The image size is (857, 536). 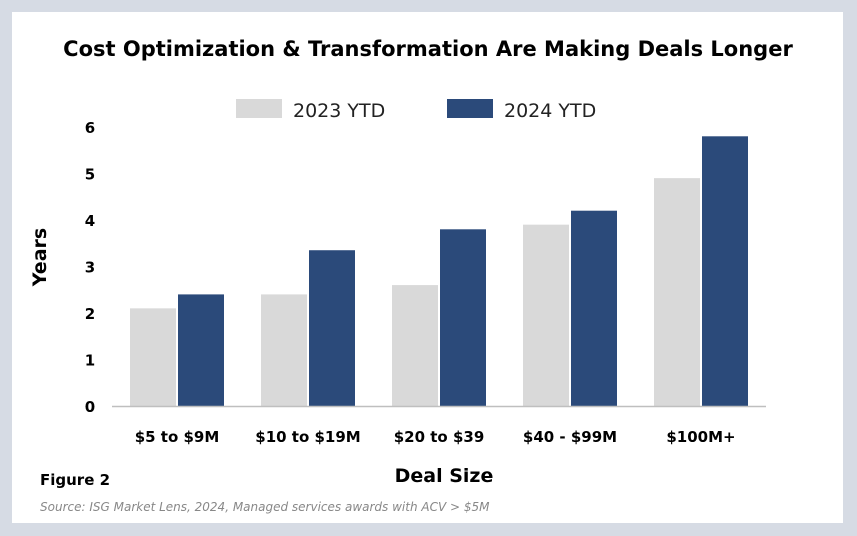 I want to click on x-tick-label: $20 to $39, so click(x=439, y=437).